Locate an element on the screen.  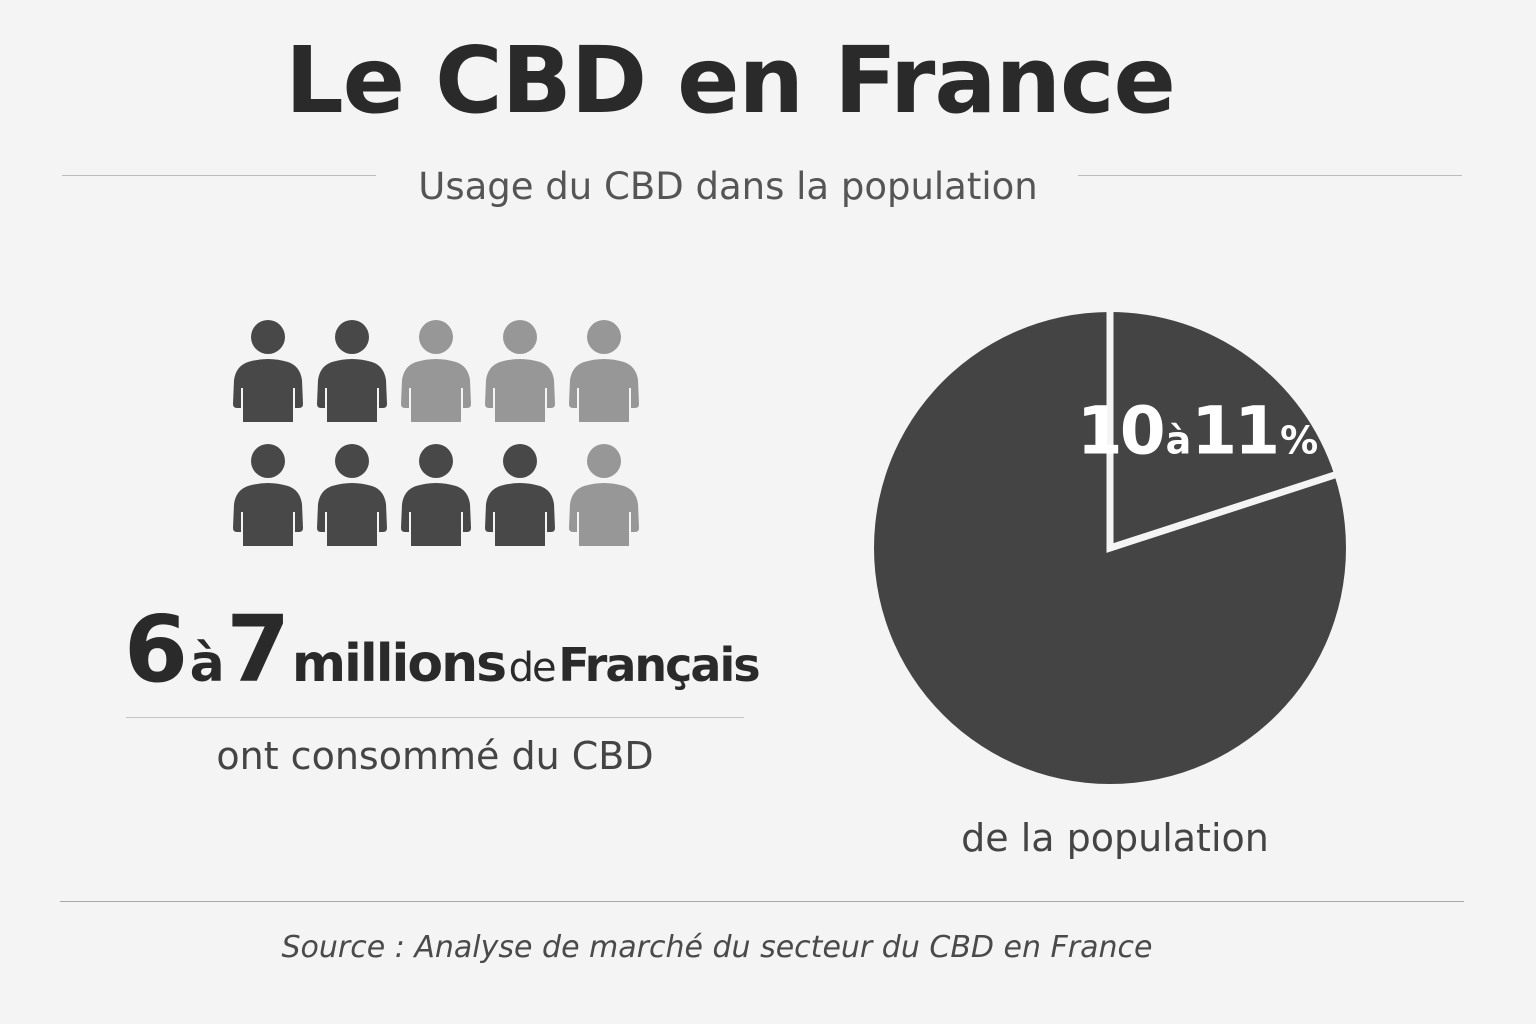
pie-label-low: 10 is located at coordinates (1120, 431).